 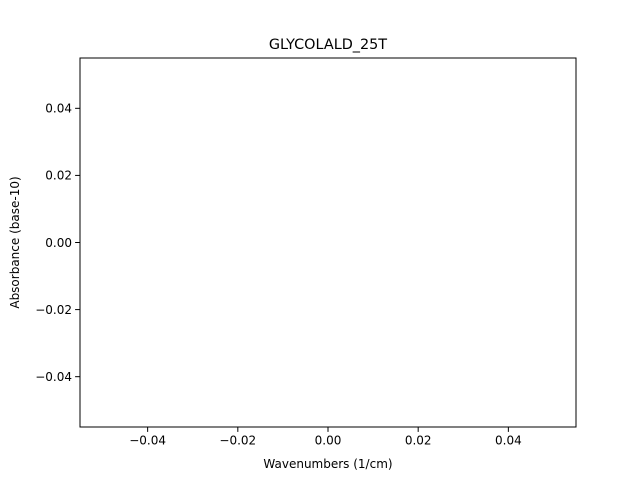 I want to click on x-axis-ticks: −0.04 −0.02 0.00 0.02 0.04, so click(x=325, y=437).